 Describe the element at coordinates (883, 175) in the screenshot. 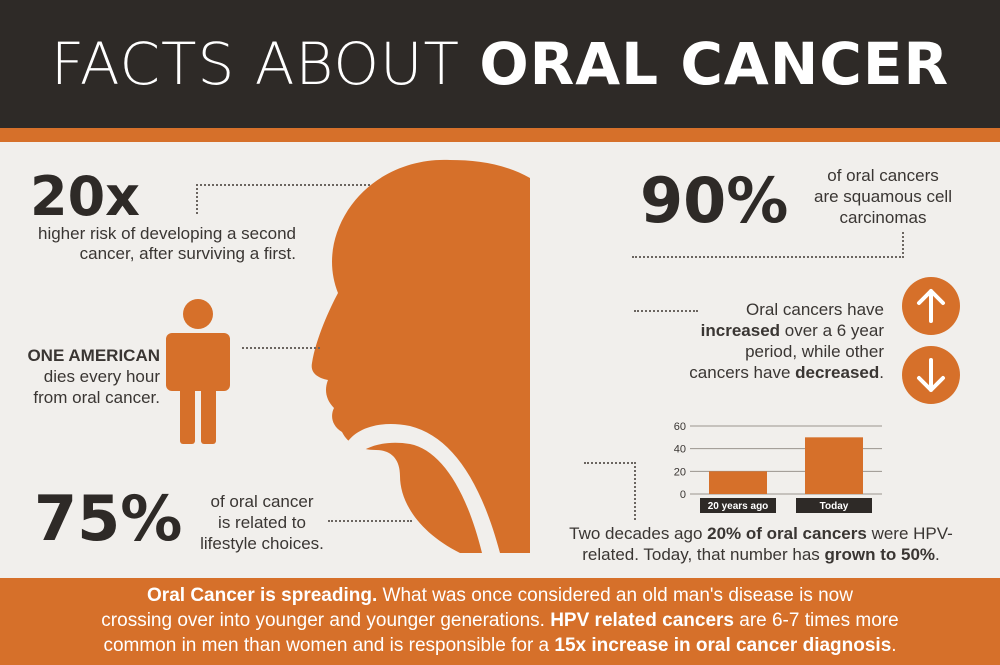

I see `stat-90-line1: of oral cancers` at that location.